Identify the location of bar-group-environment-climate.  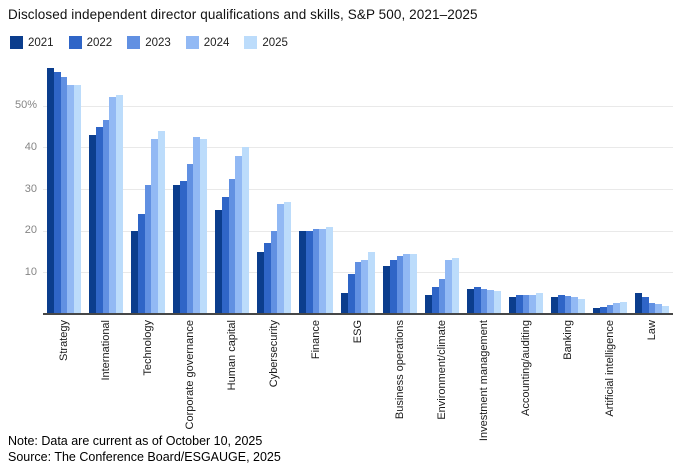
(442, 186).